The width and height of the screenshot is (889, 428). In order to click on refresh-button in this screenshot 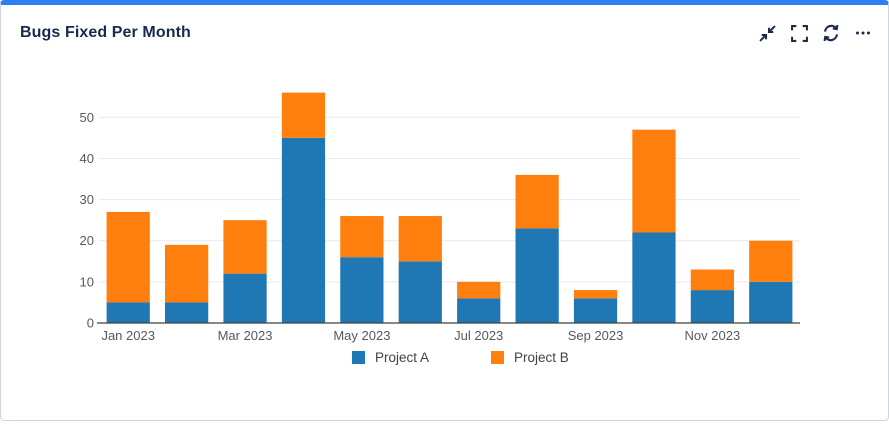, I will do `click(831, 33)`.